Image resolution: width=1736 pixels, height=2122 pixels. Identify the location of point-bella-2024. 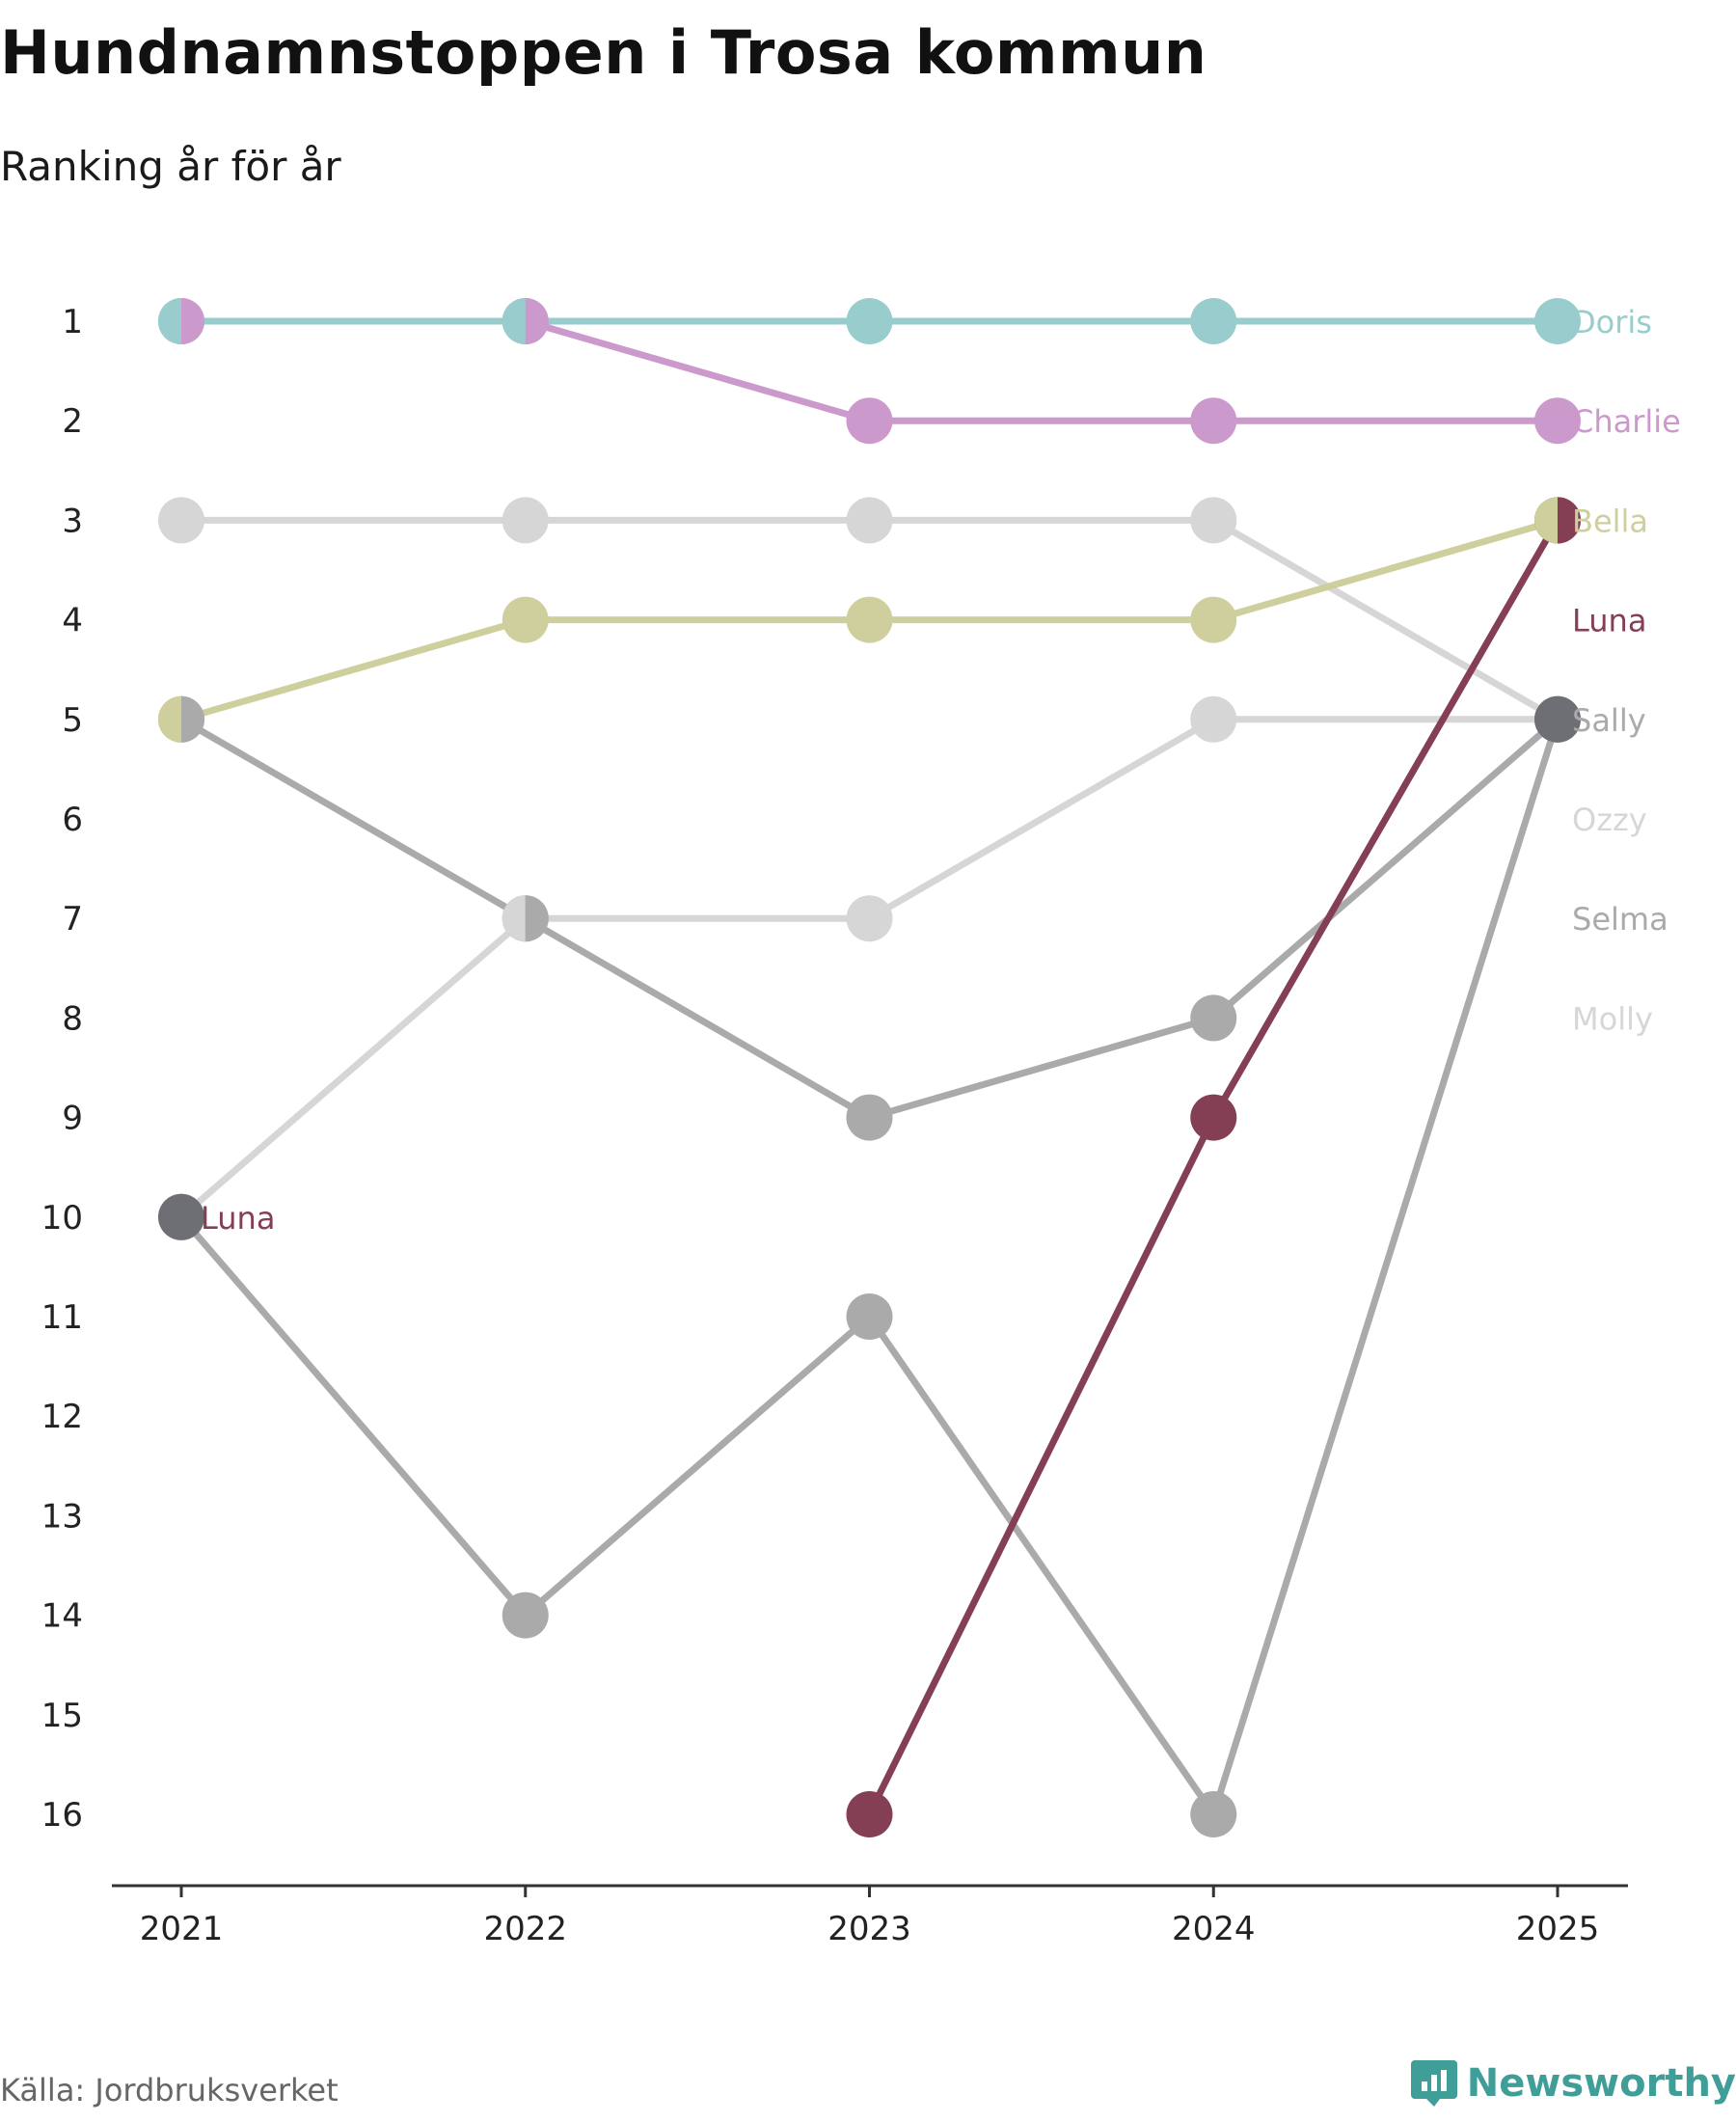
(1213, 620).